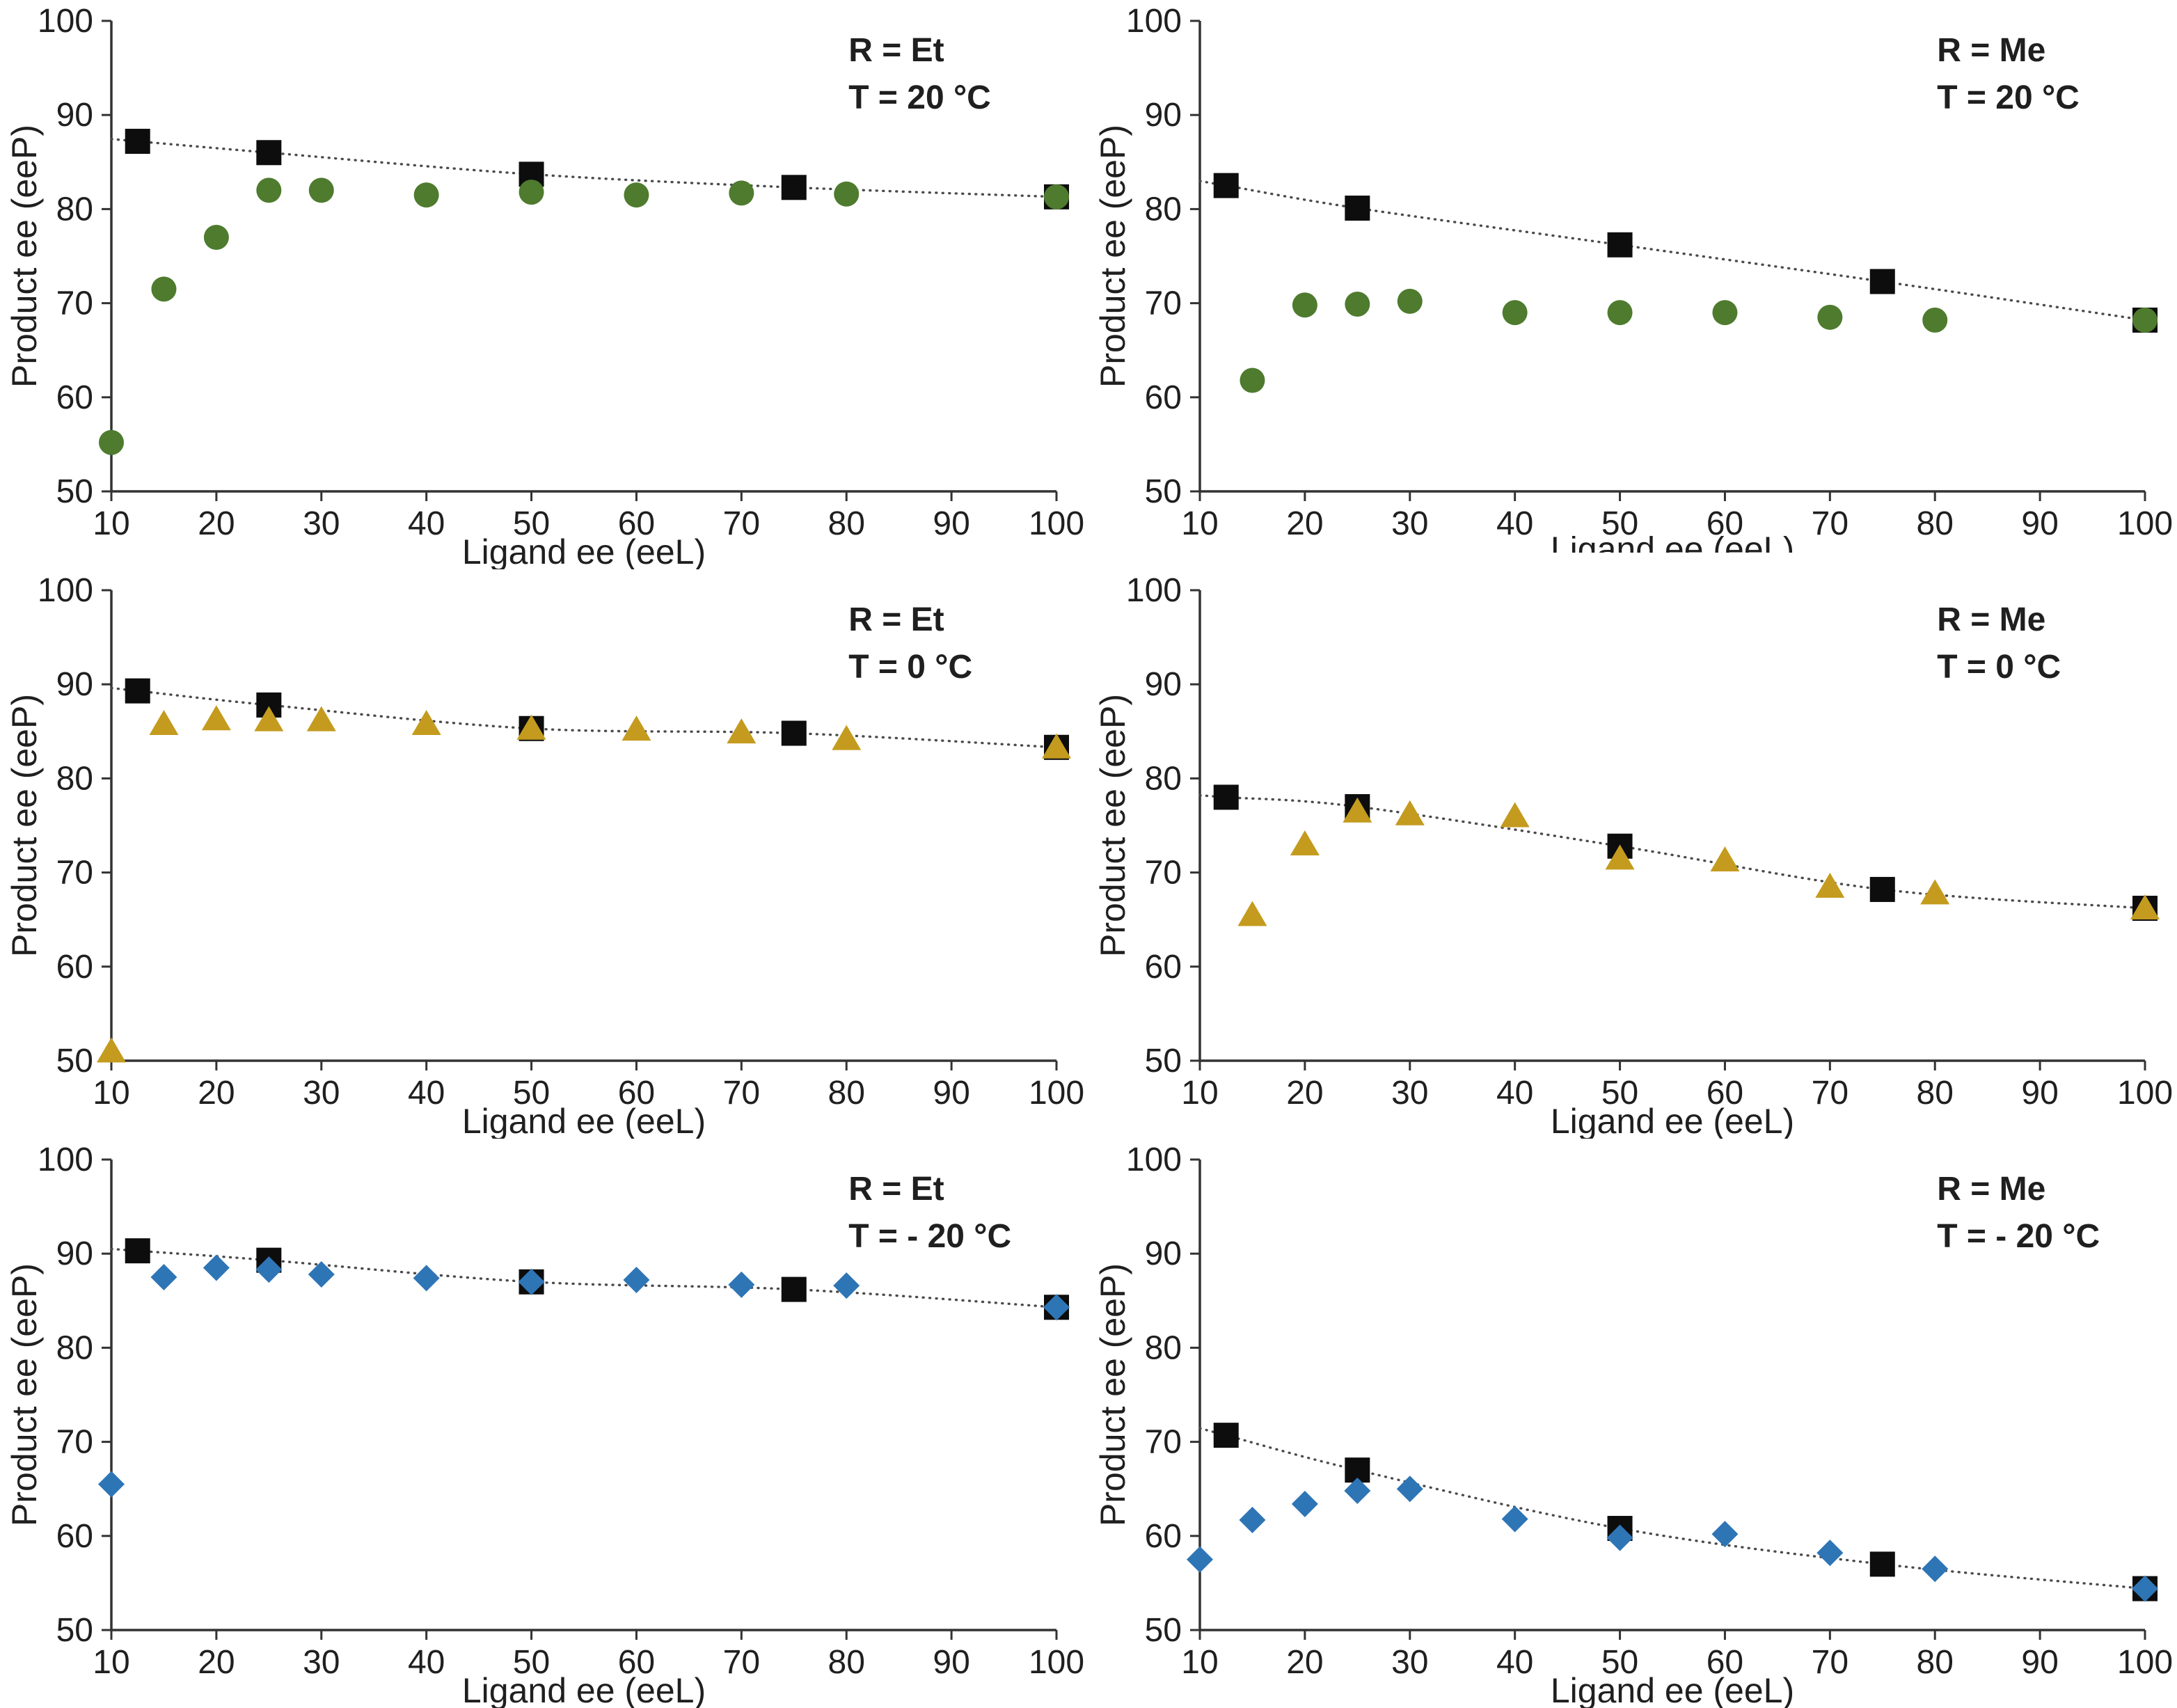 Image resolution: width=2177 pixels, height=1708 pixels. I want to click on x-tick-label: 10, so click(1199, 1662).